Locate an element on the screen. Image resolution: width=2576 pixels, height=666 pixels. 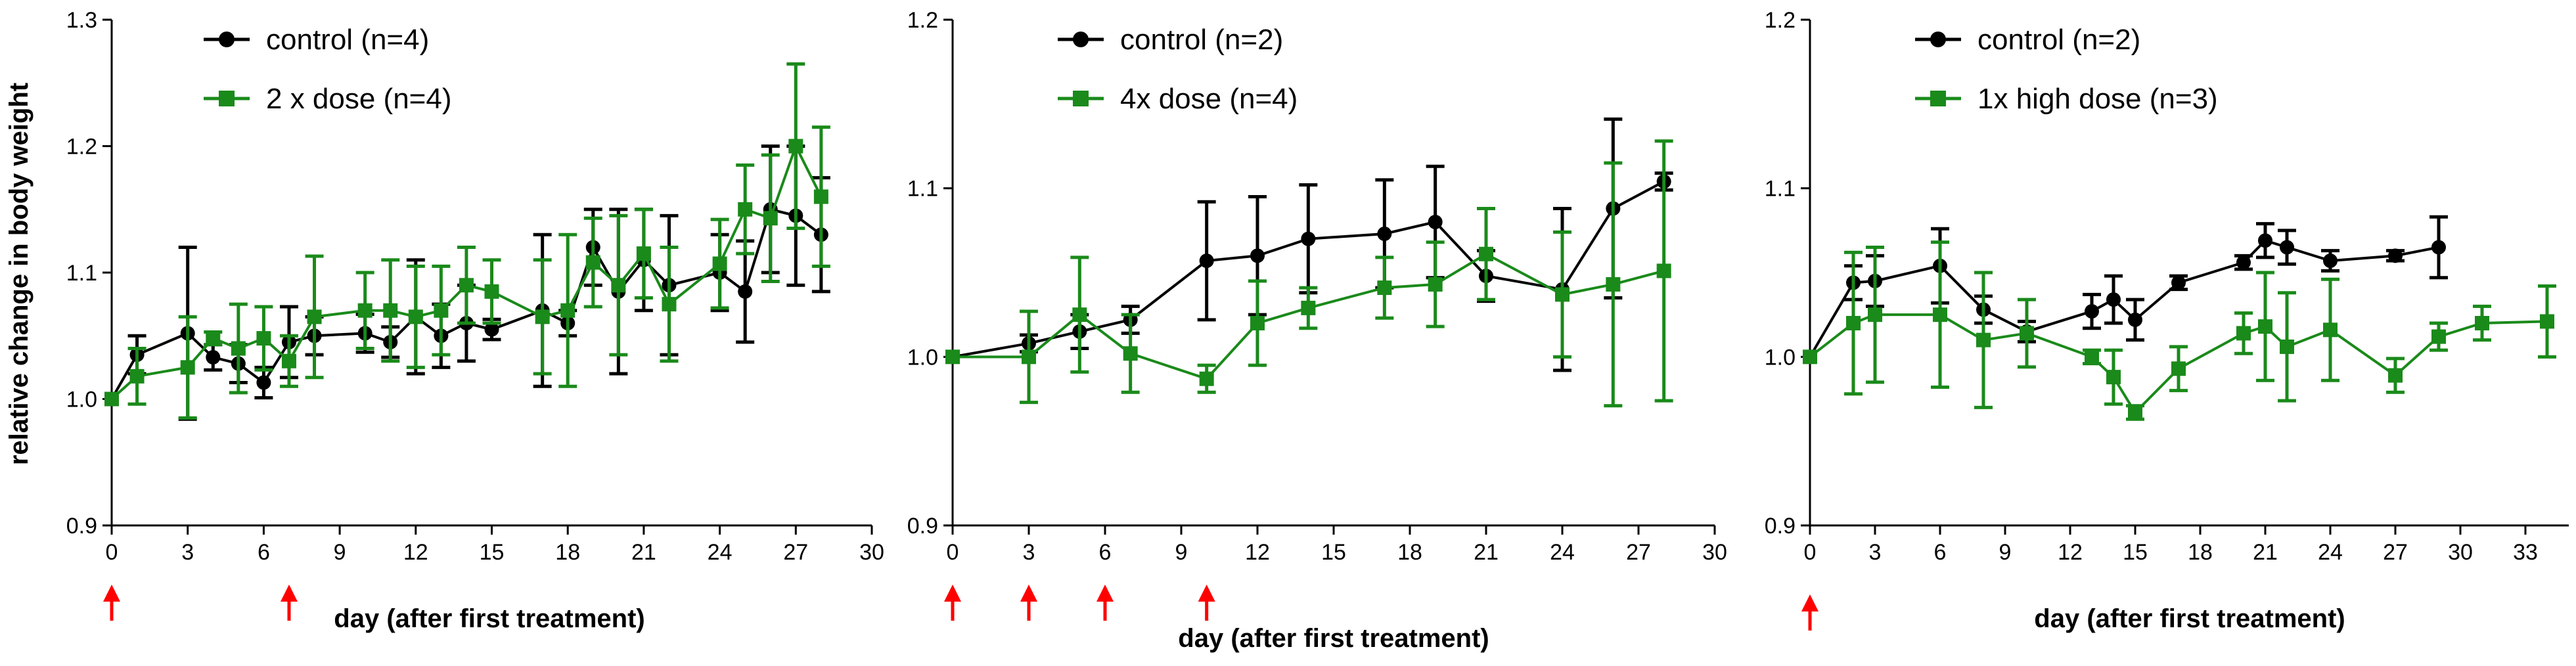
x-tick-label: 33 is located at coordinates (2525, 552).